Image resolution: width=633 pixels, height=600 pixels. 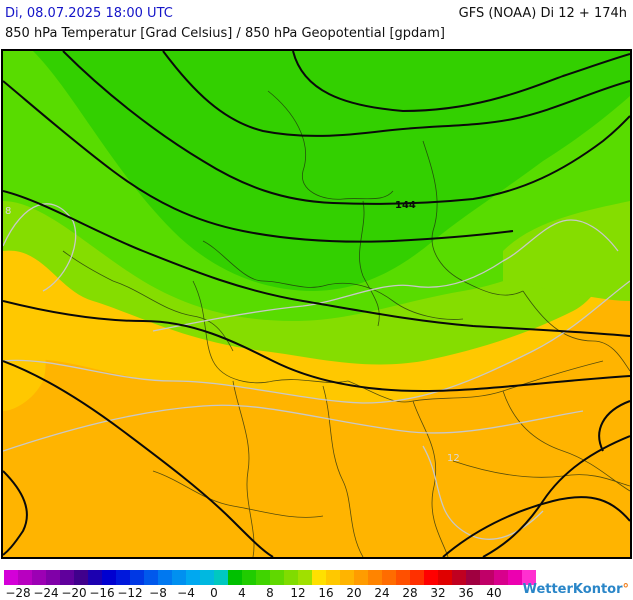 I want to click on brand-logo: WetterKontor°, so click(x=576, y=589).